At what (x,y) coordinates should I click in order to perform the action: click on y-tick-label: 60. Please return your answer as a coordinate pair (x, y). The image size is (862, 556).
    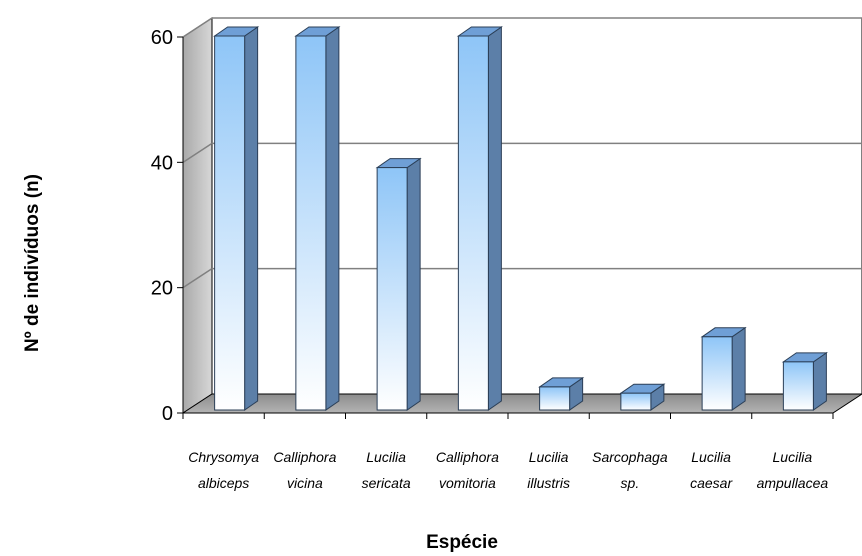
    Looking at the image, I should click on (162, 38).